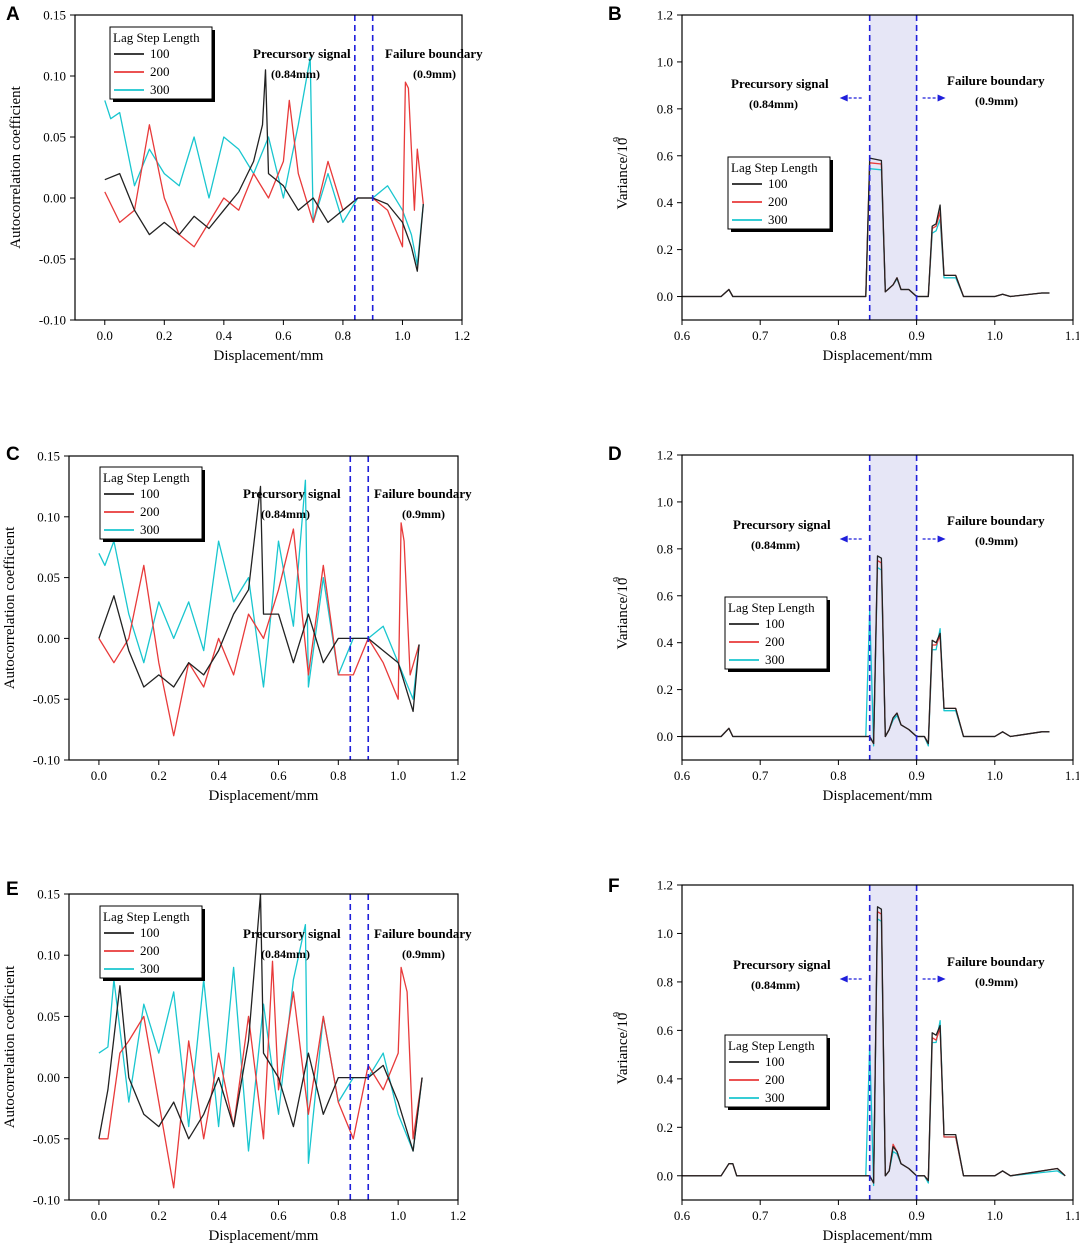 Image resolution: width=1079 pixels, height=1243 pixels. What do you see at coordinates (462, 335) in the screenshot?
I see `x-tick-label: 1.2` at bounding box center [462, 335].